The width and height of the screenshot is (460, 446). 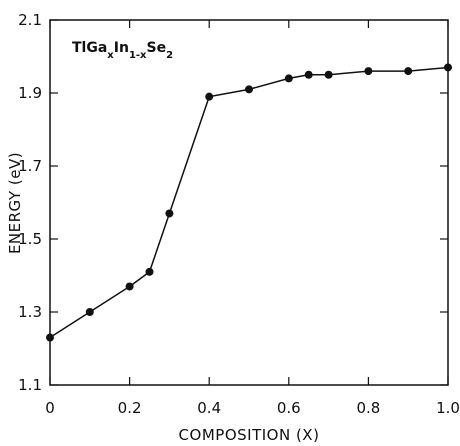 I want to click on annotation-mid: In, so click(x=121, y=48).